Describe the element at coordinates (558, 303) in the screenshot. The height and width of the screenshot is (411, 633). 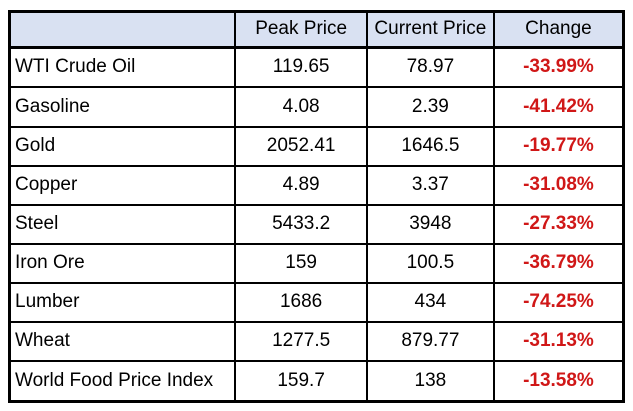
I see `change-value: -74.25%` at that location.